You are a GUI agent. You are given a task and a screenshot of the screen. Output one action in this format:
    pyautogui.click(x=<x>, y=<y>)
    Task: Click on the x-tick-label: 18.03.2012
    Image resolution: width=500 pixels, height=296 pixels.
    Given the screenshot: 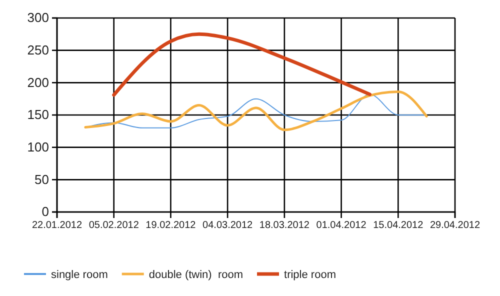 What is the action you would take?
    pyautogui.click(x=284, y=226)
    